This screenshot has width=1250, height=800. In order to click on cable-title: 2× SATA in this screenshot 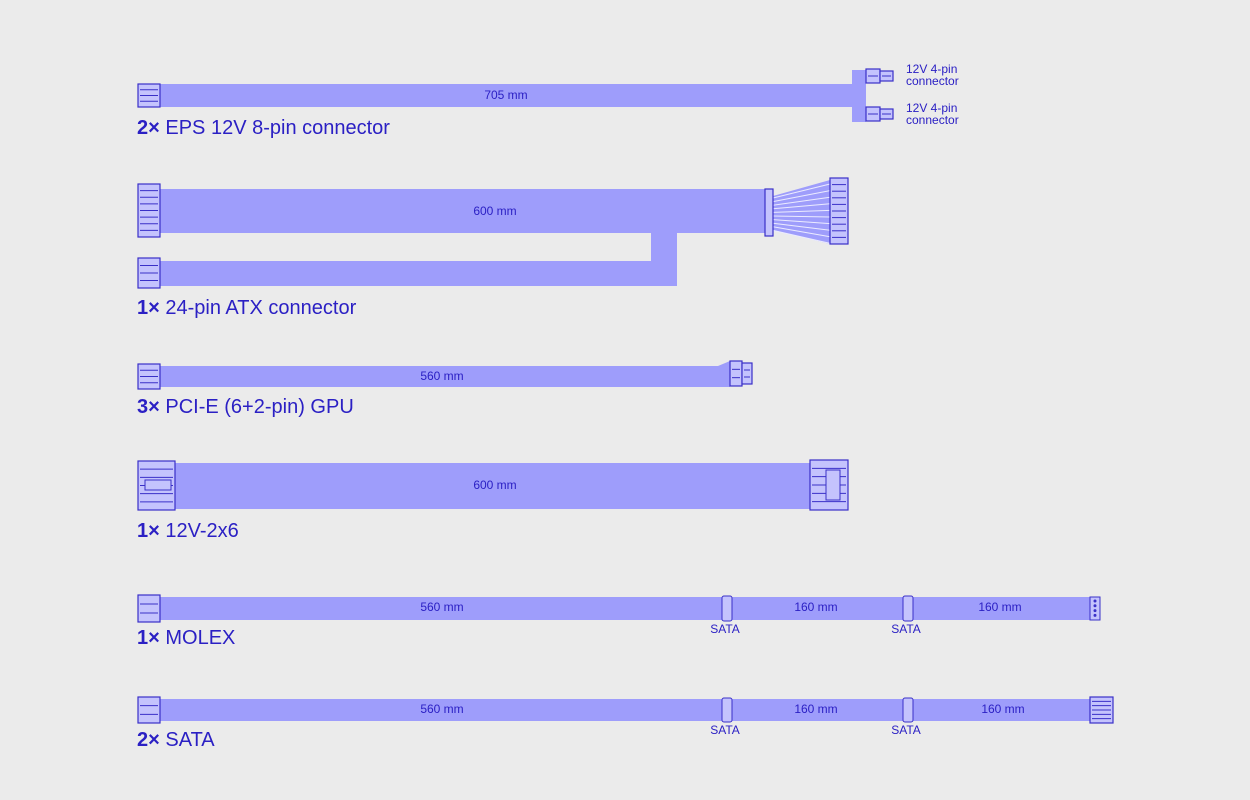, I will do `click(176, 740)`.